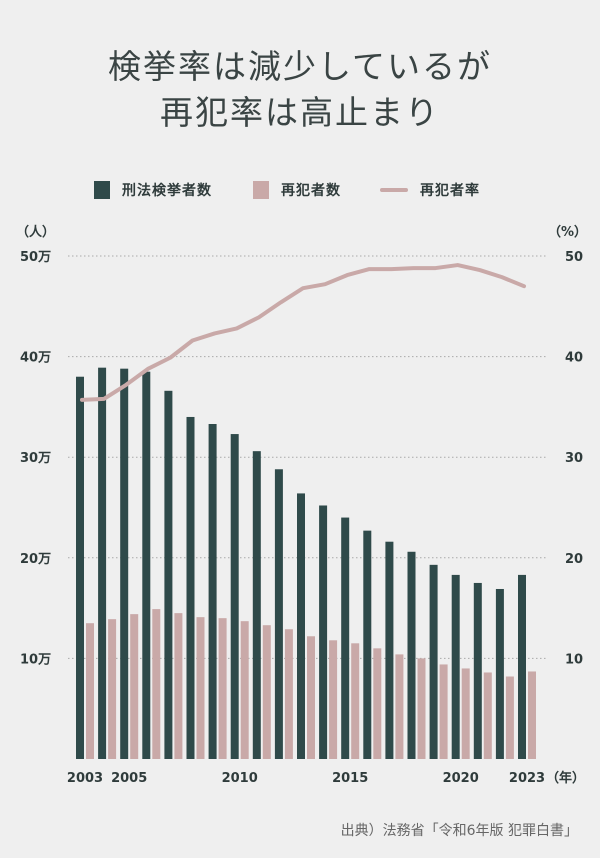 The image size is (600, 858). What do you see at coordinates (35, 358) in the screenshot?
I see `left-tick-label: 40万` at bounding box center [35, 358].